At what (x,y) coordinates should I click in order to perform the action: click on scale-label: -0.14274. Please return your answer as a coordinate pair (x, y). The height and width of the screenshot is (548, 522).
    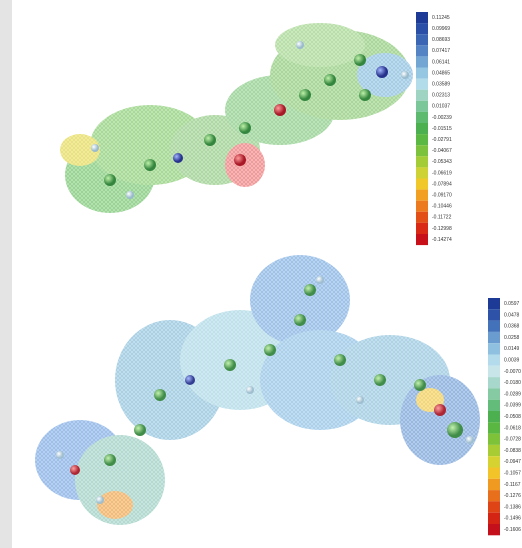
    Looking at the image, I should click on (442, 240).